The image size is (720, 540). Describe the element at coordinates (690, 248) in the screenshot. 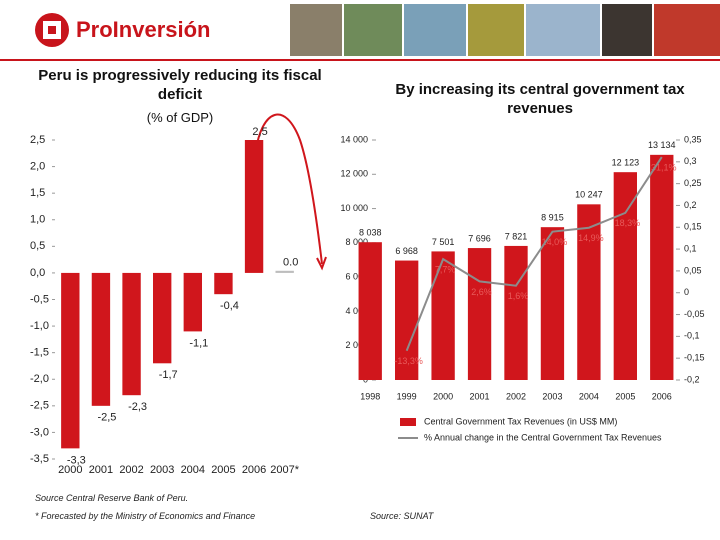

I see `y2-tick-label: 0,1` at that location.